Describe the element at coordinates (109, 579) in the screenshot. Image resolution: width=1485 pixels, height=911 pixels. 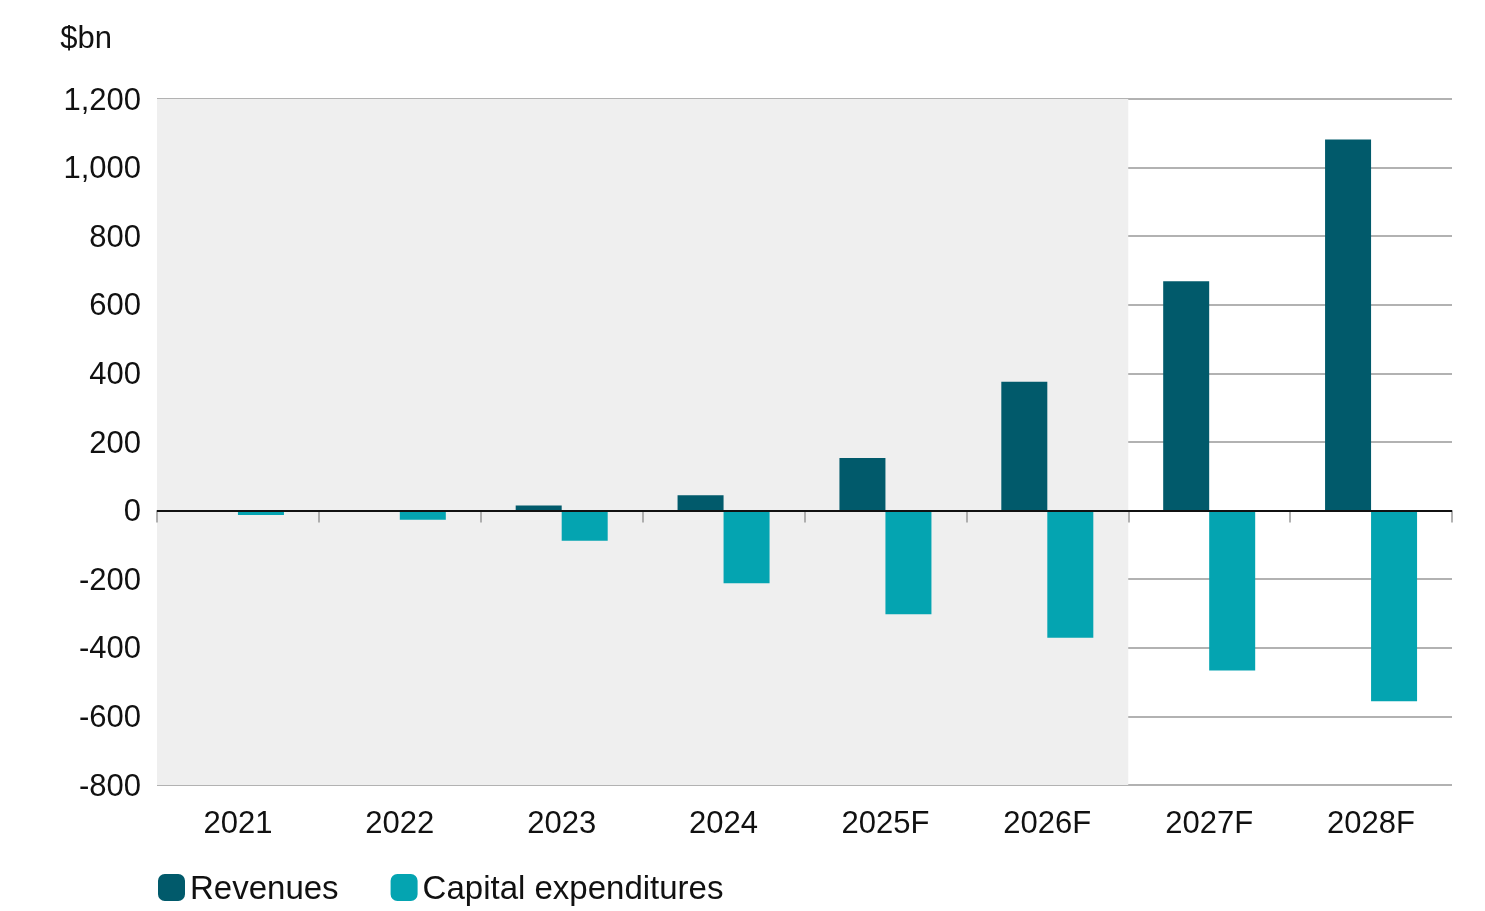
I see `y-tick-label: -200` at that location.